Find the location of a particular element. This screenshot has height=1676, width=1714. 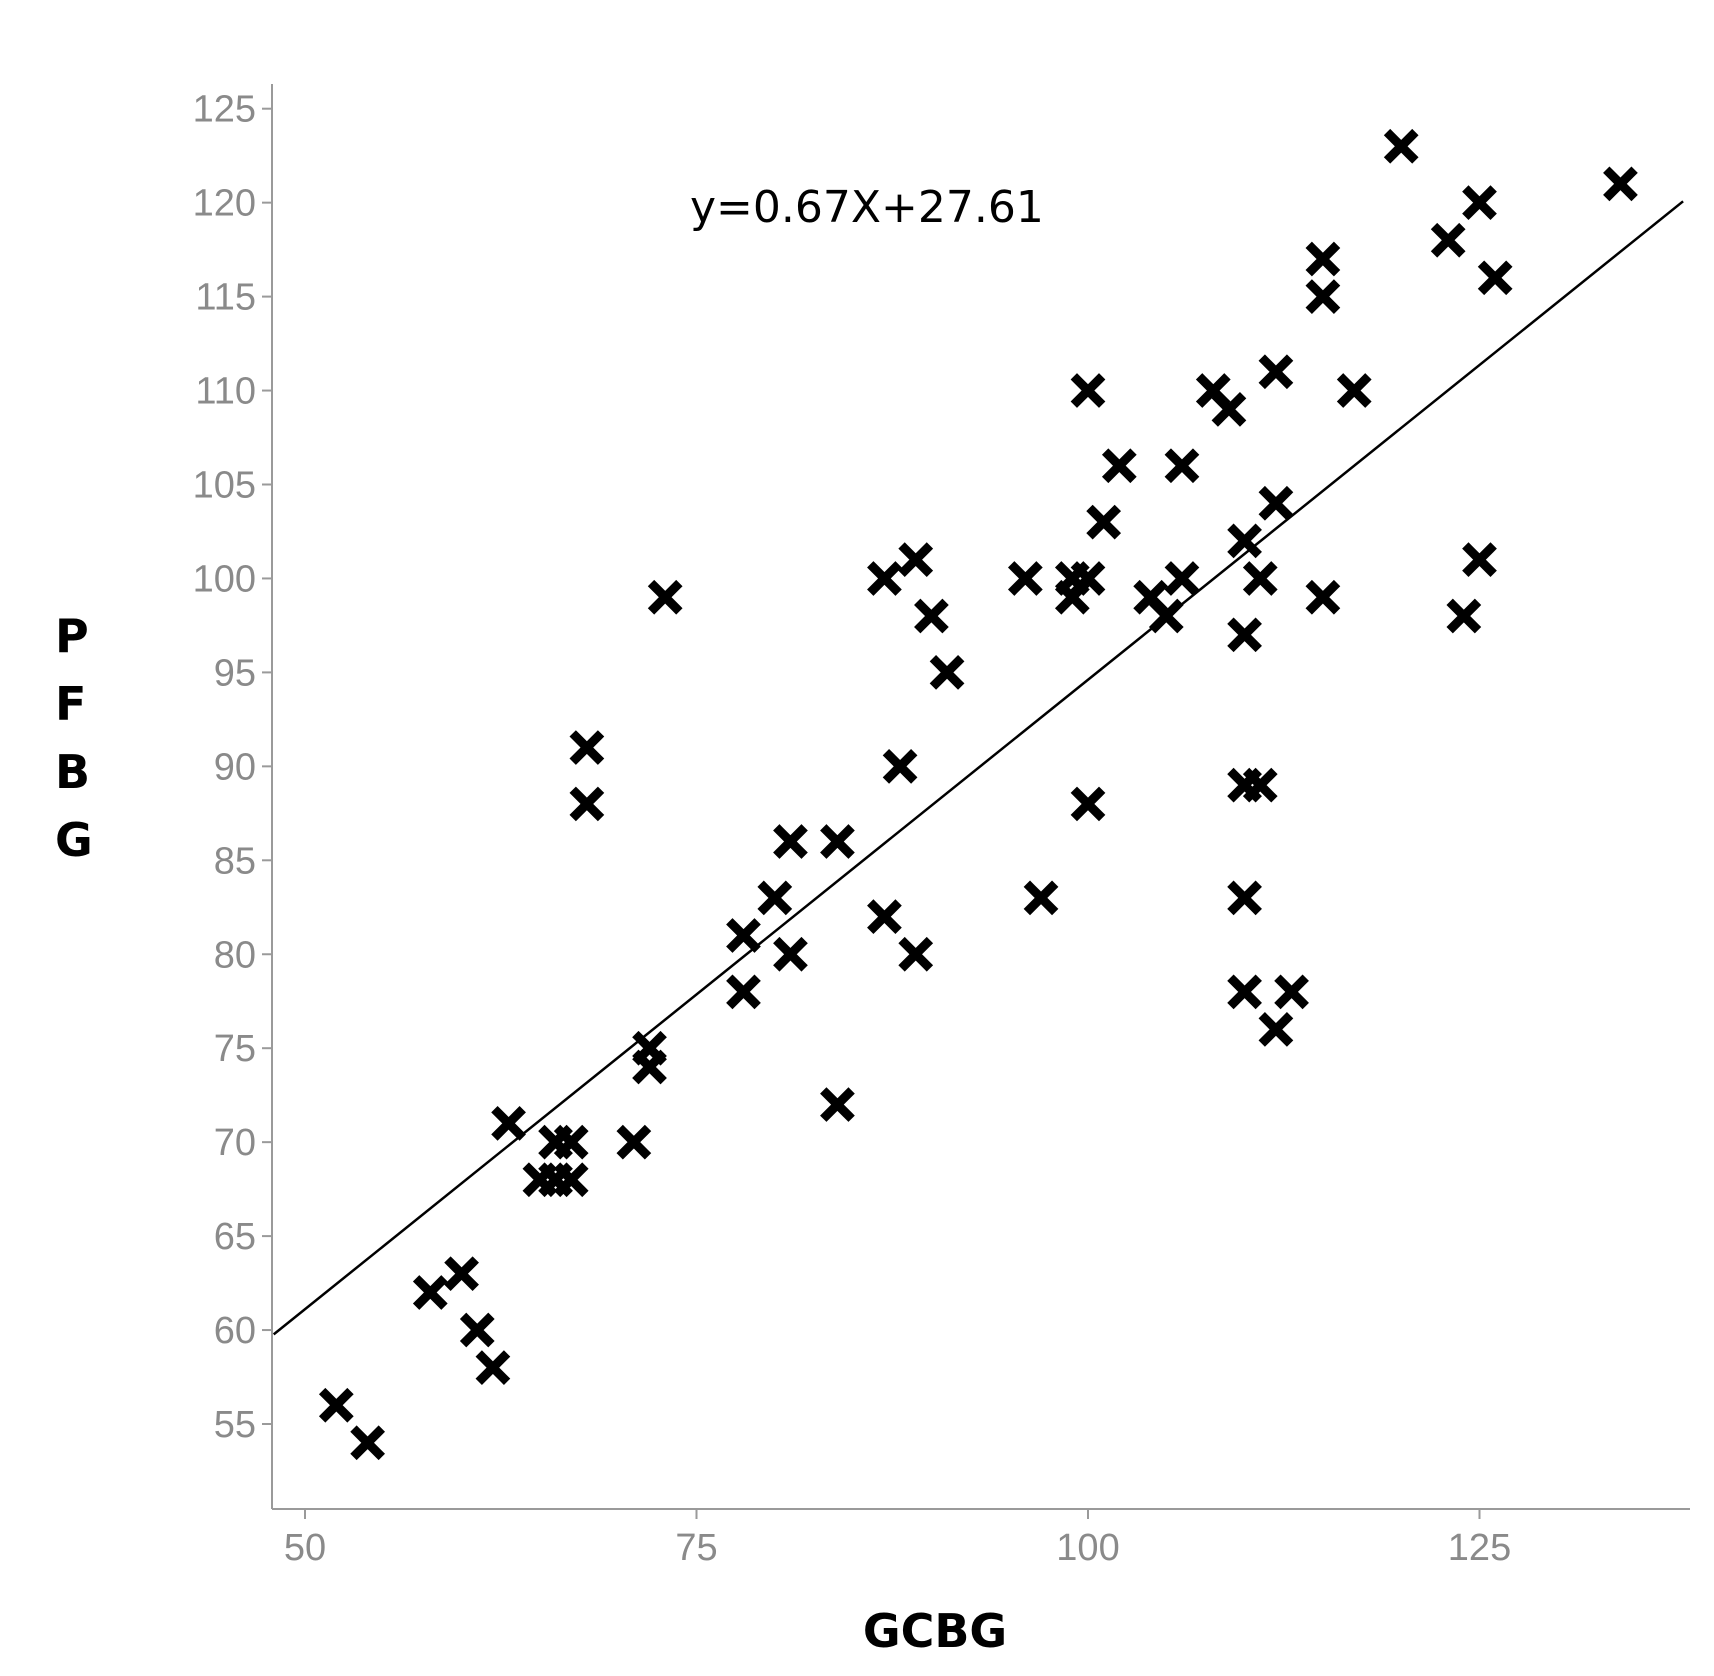

y-tick-label: 115 is located at coordinates (225, 298).